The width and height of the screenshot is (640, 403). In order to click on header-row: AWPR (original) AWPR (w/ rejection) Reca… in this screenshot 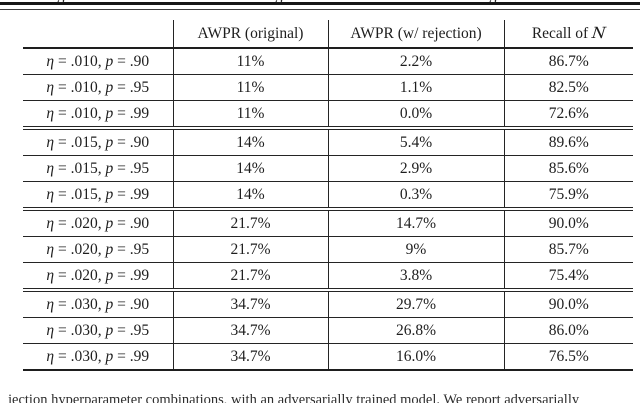, I will do `click(328, 34)`.